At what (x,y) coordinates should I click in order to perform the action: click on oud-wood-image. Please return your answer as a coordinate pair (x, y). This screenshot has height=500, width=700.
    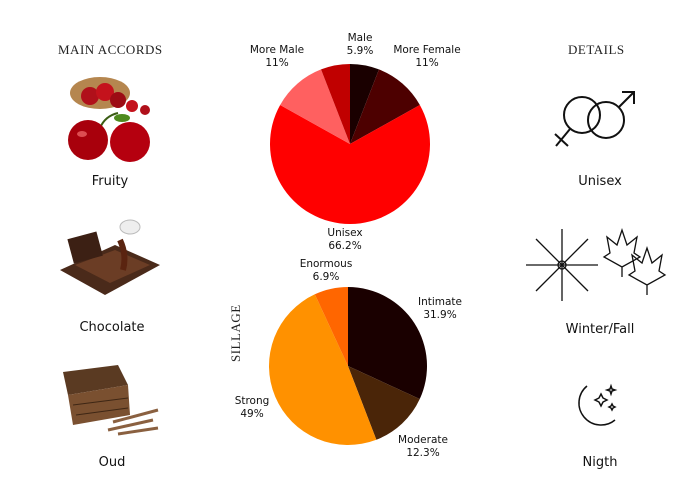
    Looking at the image, I should click on (111, 400).